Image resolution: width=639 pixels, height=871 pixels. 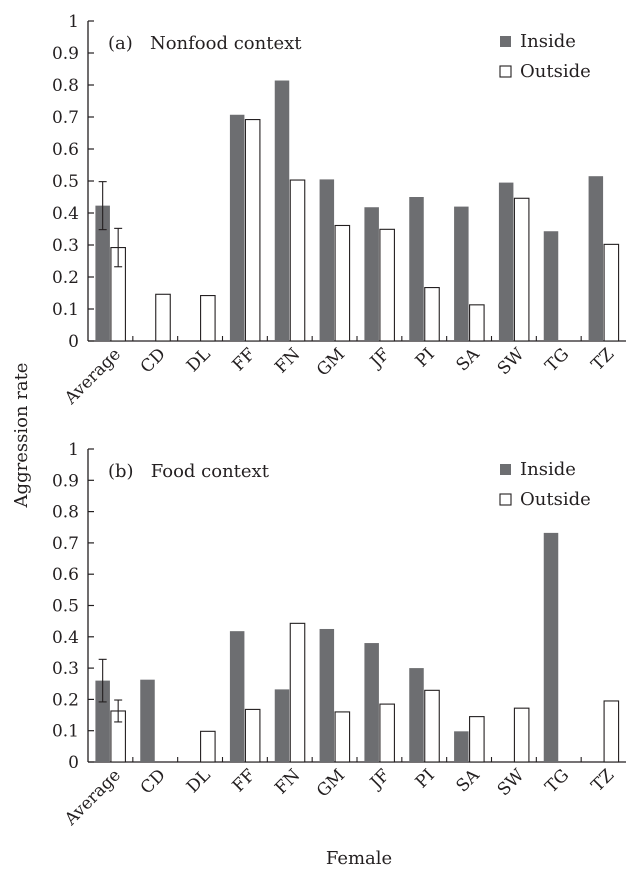 What do you see at coordinates (506, 261) in the screenshot?
I see `bar-inside-sw` at bounding box center [506, 261].